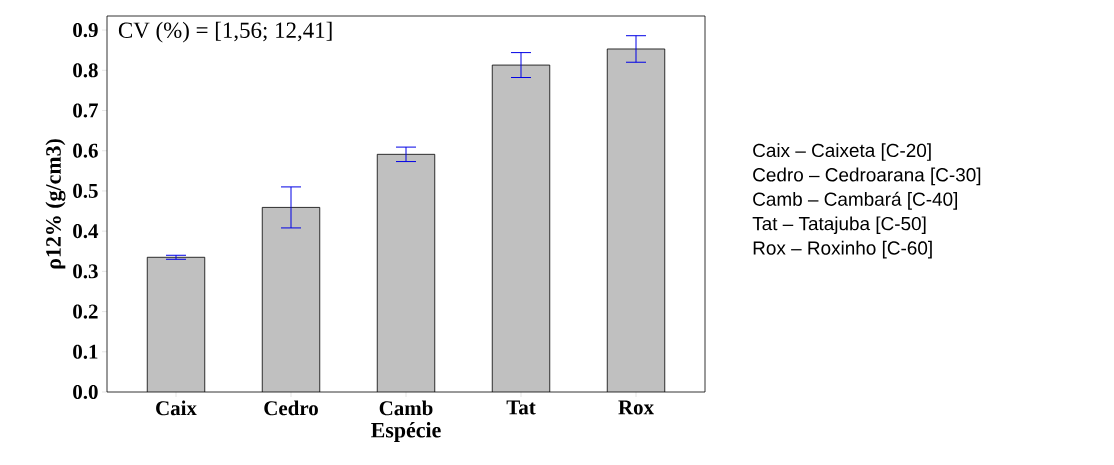  Describe the element at coordinates (176, 408) in the screenshot. I see `x-tick-label: Caix` at that location.